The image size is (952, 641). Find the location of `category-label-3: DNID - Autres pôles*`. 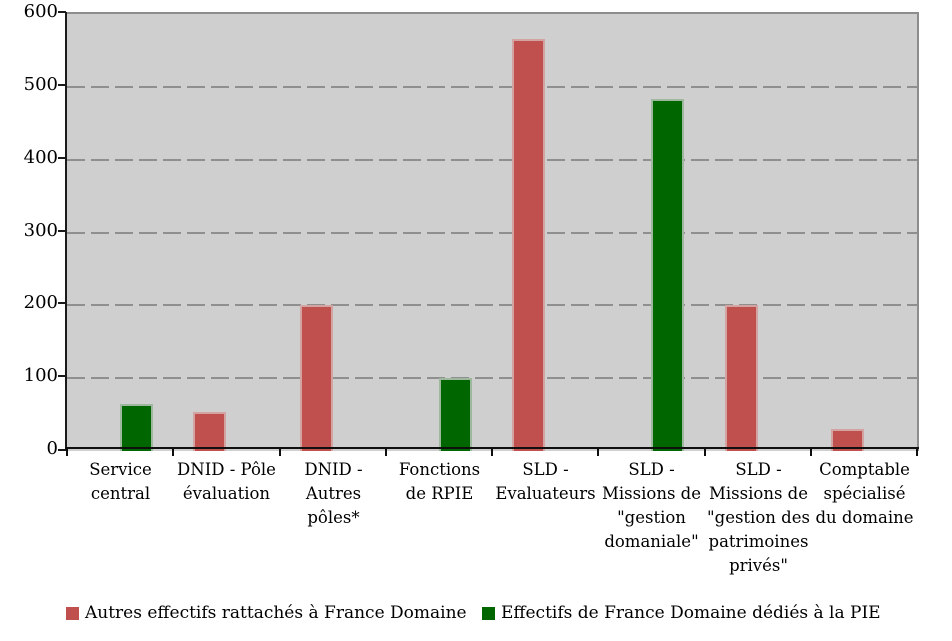

category-label-3: DNID - Autres pôles* is located at coordinates (333, 493).